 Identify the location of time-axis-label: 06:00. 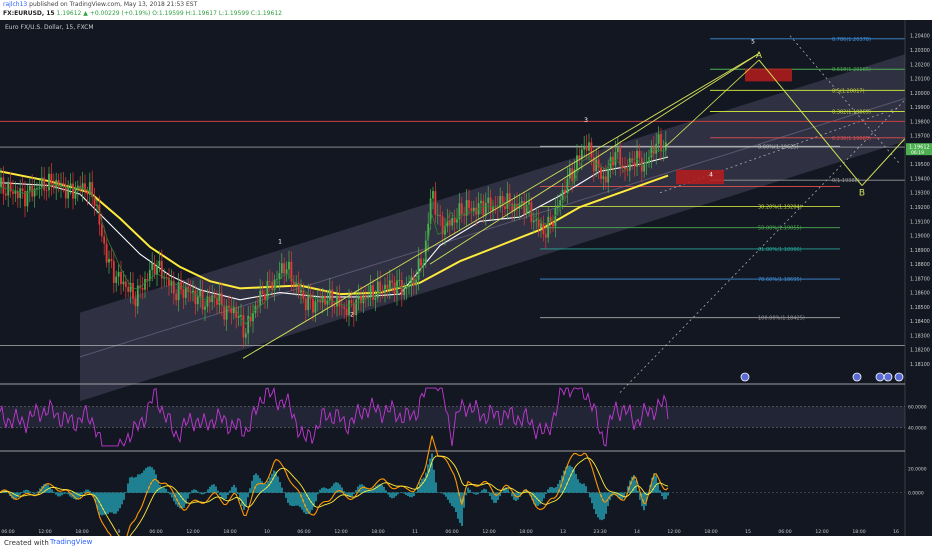
(784, 532).